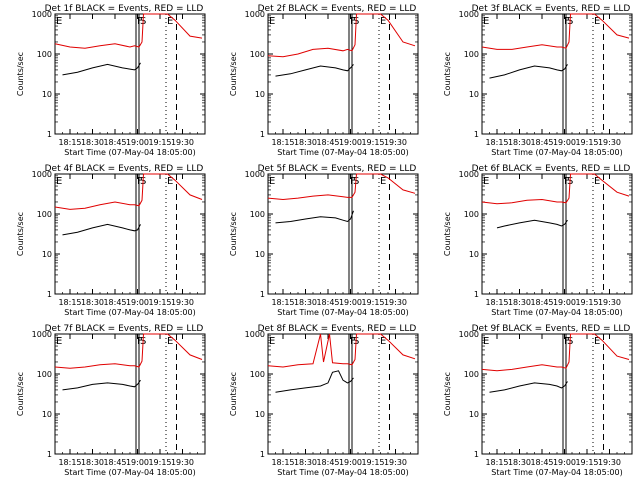 The height and width of the screenshot is (480, 640). I want to click on panel-title: Det 6f BLACK = Events, RED = LLD, so click(551, 169).